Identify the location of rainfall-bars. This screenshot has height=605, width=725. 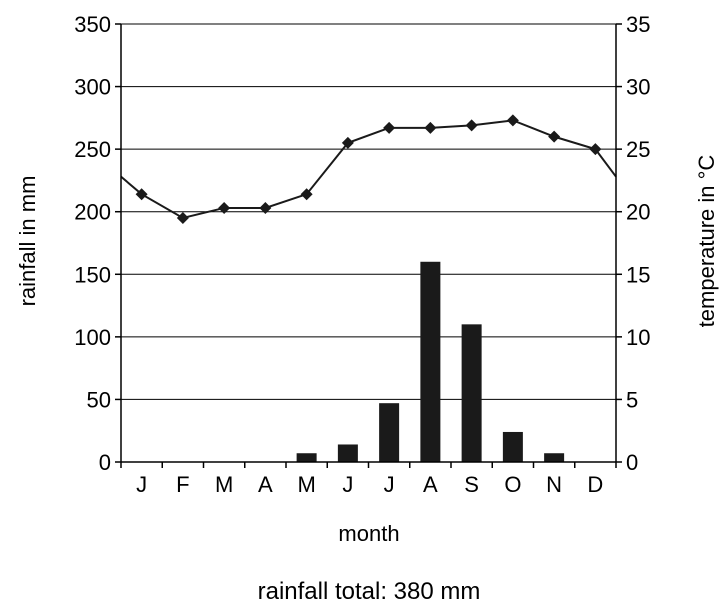
(430, 361).